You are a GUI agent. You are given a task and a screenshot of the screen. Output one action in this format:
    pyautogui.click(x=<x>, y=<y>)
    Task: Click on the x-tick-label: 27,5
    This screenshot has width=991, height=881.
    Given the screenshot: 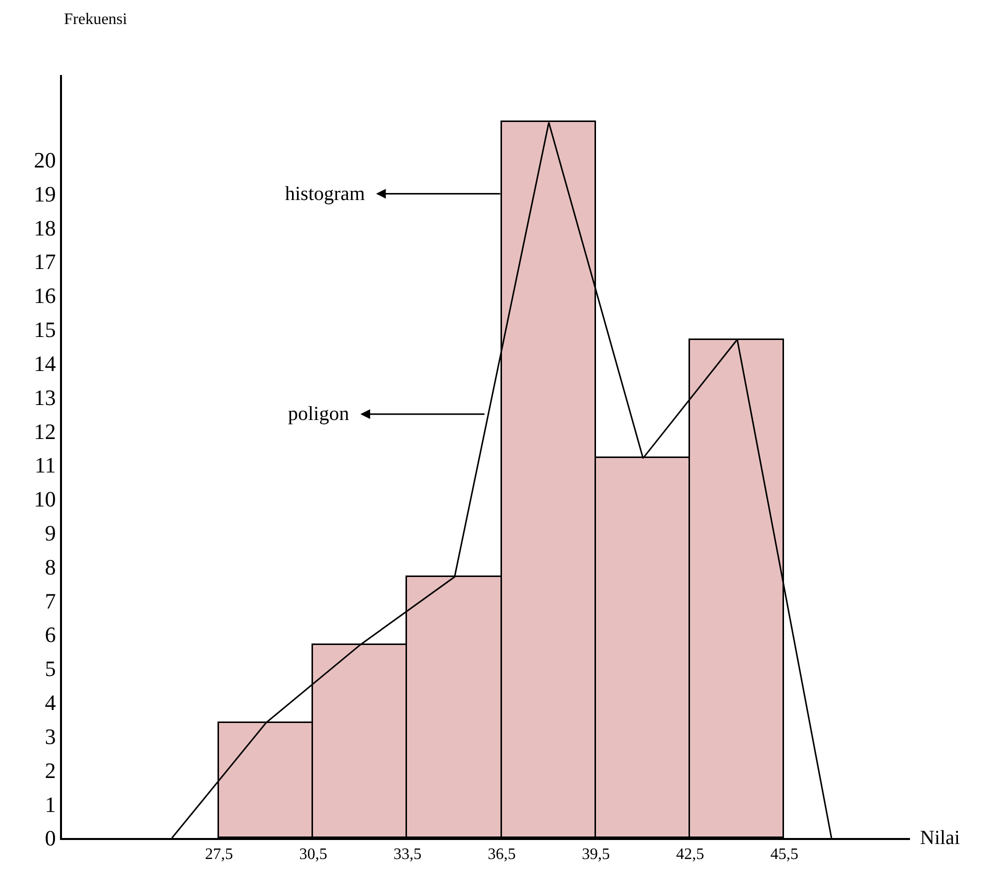 What is the action you would take?
    pyautogui.click(x=219, y=854)
    